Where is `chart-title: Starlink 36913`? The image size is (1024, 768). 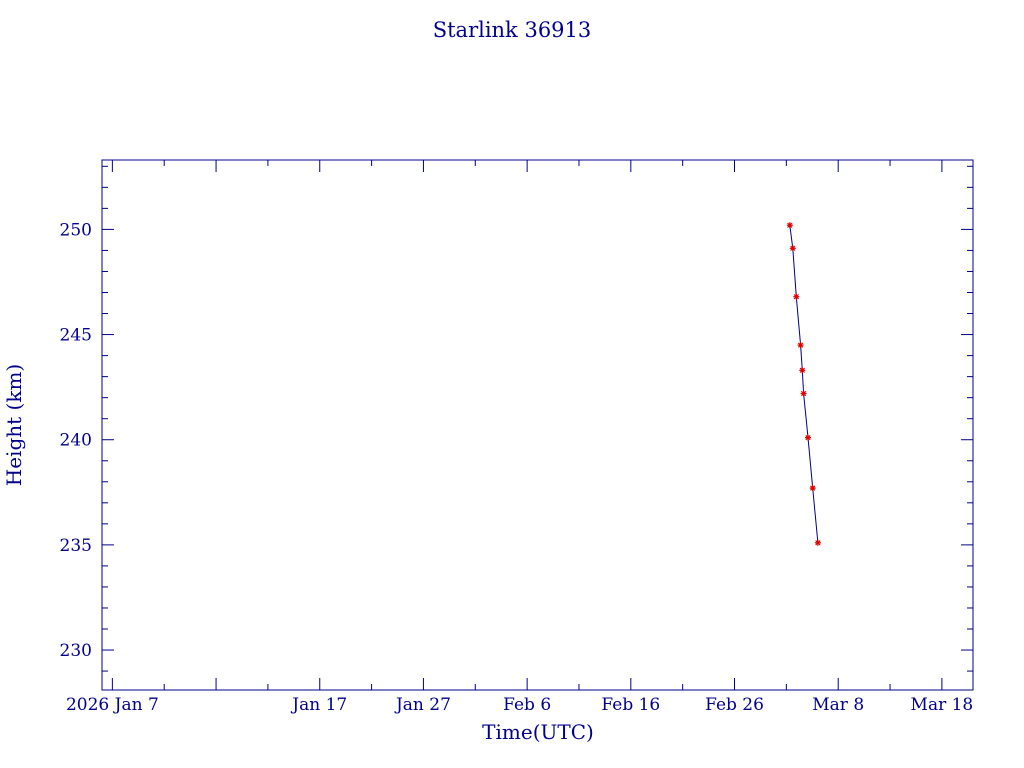 chart-title: Starlink 36913 is located at coordinates (512, 30).